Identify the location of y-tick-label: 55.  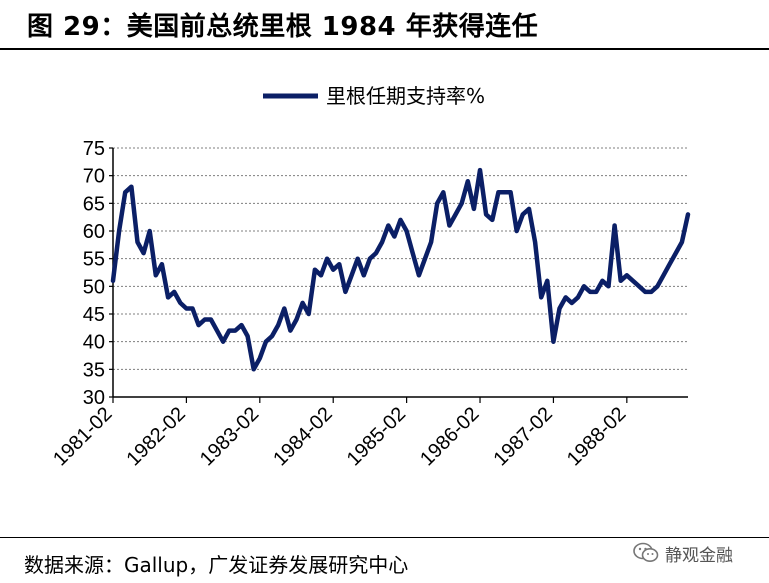
(94, 260).